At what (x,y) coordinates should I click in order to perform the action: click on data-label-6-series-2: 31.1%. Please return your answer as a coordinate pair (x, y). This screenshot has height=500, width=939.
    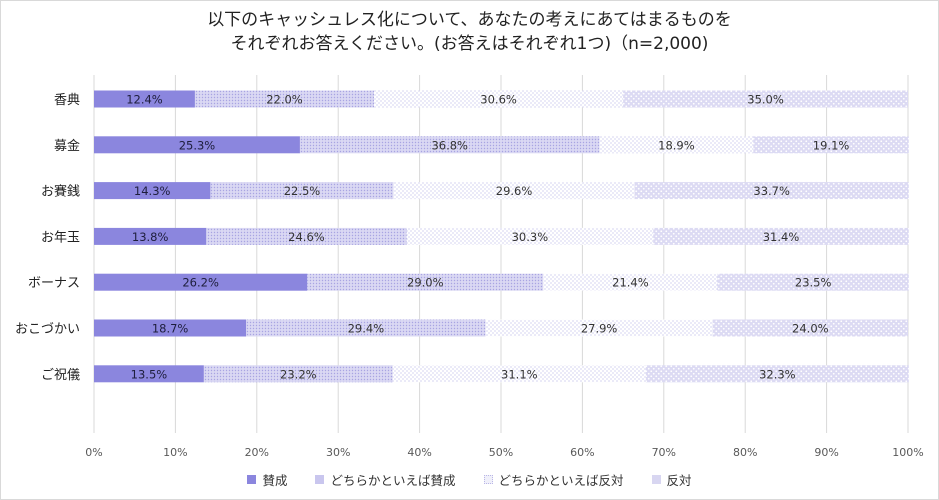
    Looking at the image, I should click on (519, 374).